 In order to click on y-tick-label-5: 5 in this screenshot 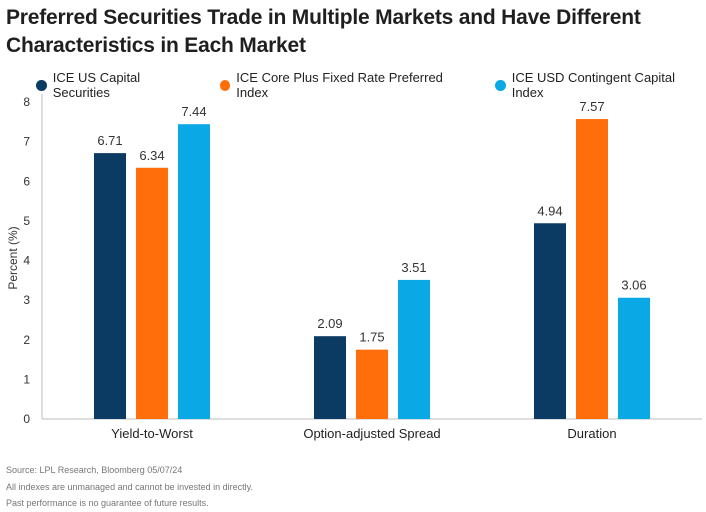, I will do `click(26, 221)`.